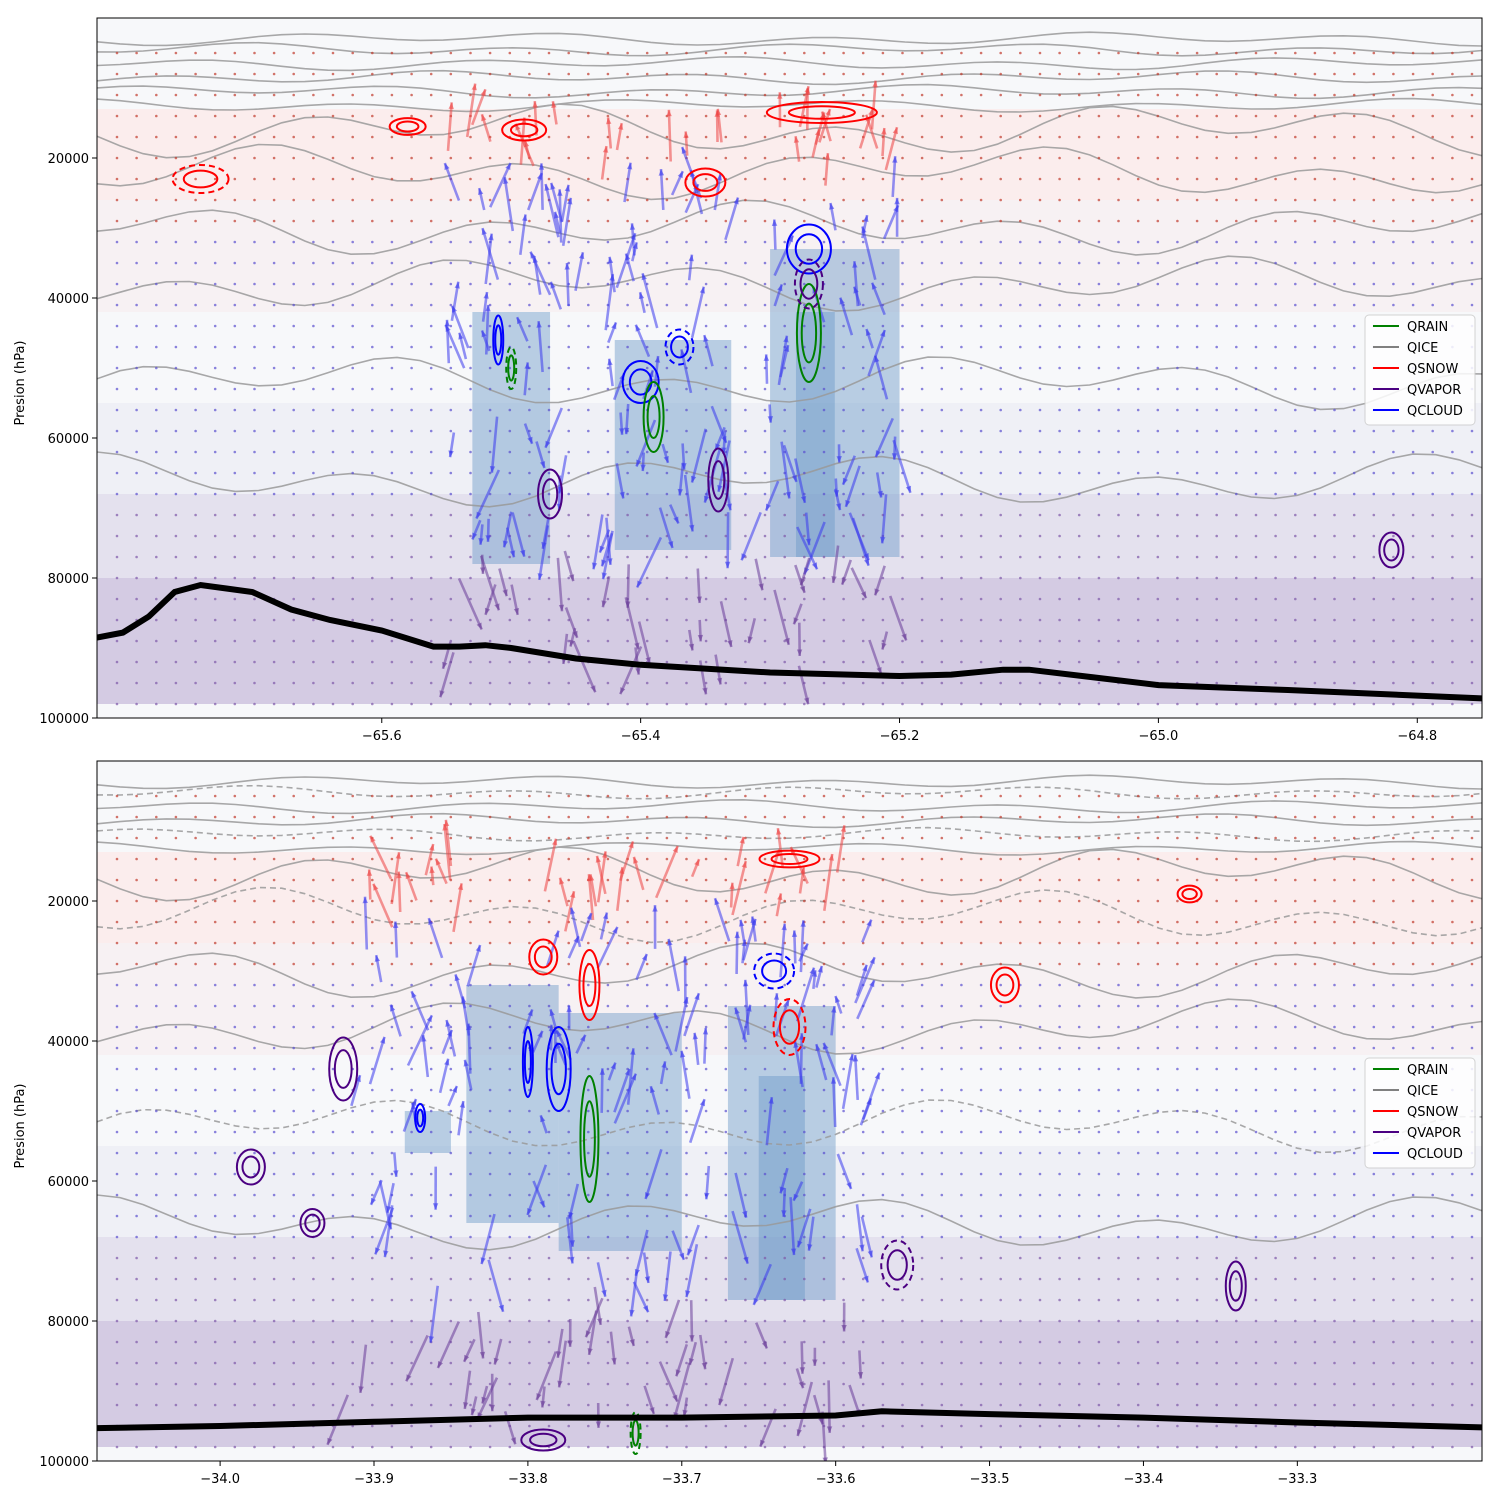  I want to click on species-contour, so click(200, 179).